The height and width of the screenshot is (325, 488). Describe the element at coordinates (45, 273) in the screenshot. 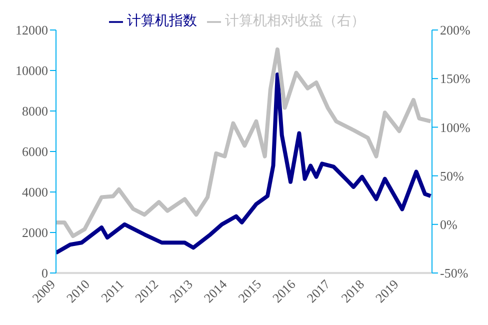

I see `y-tick-label: 0` at that location.